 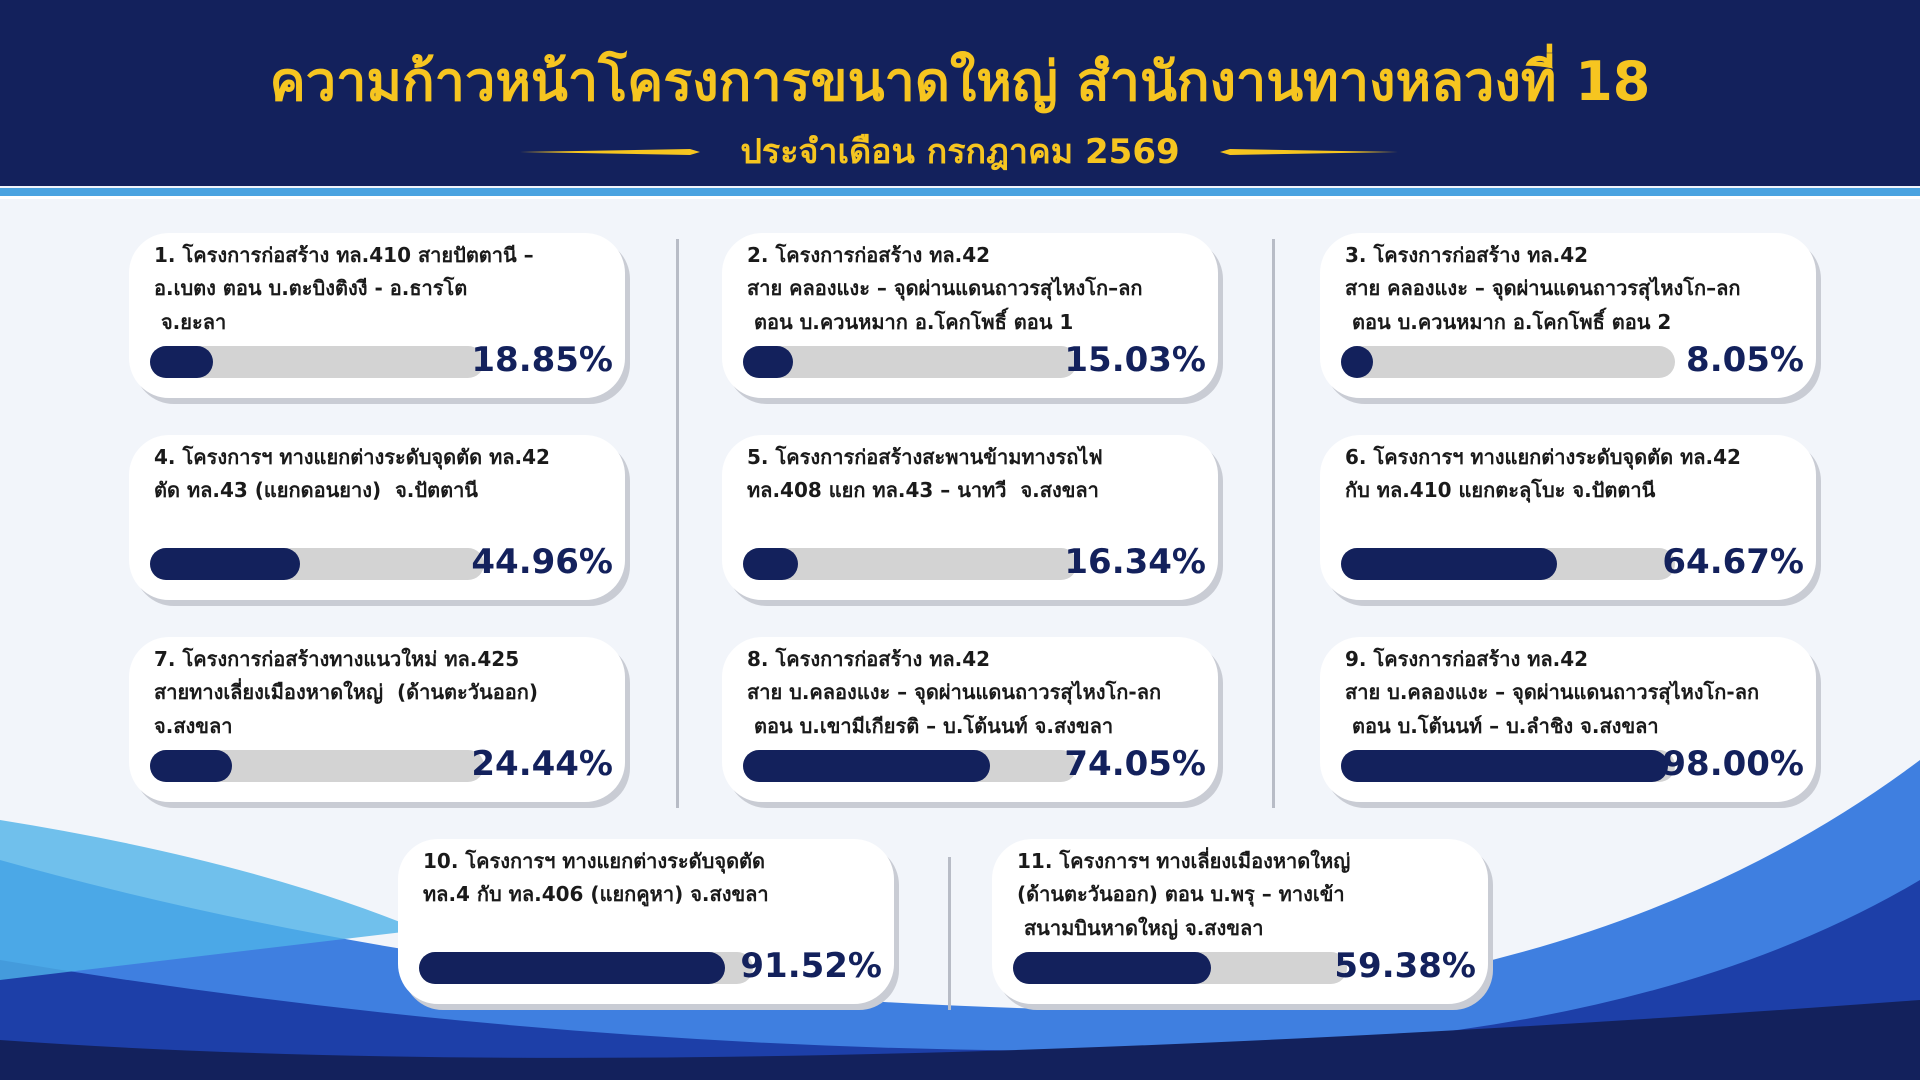 I want to click on project-name: 2. โครงการก่อสร้าง ทล.42, so click(x=869, y=255).